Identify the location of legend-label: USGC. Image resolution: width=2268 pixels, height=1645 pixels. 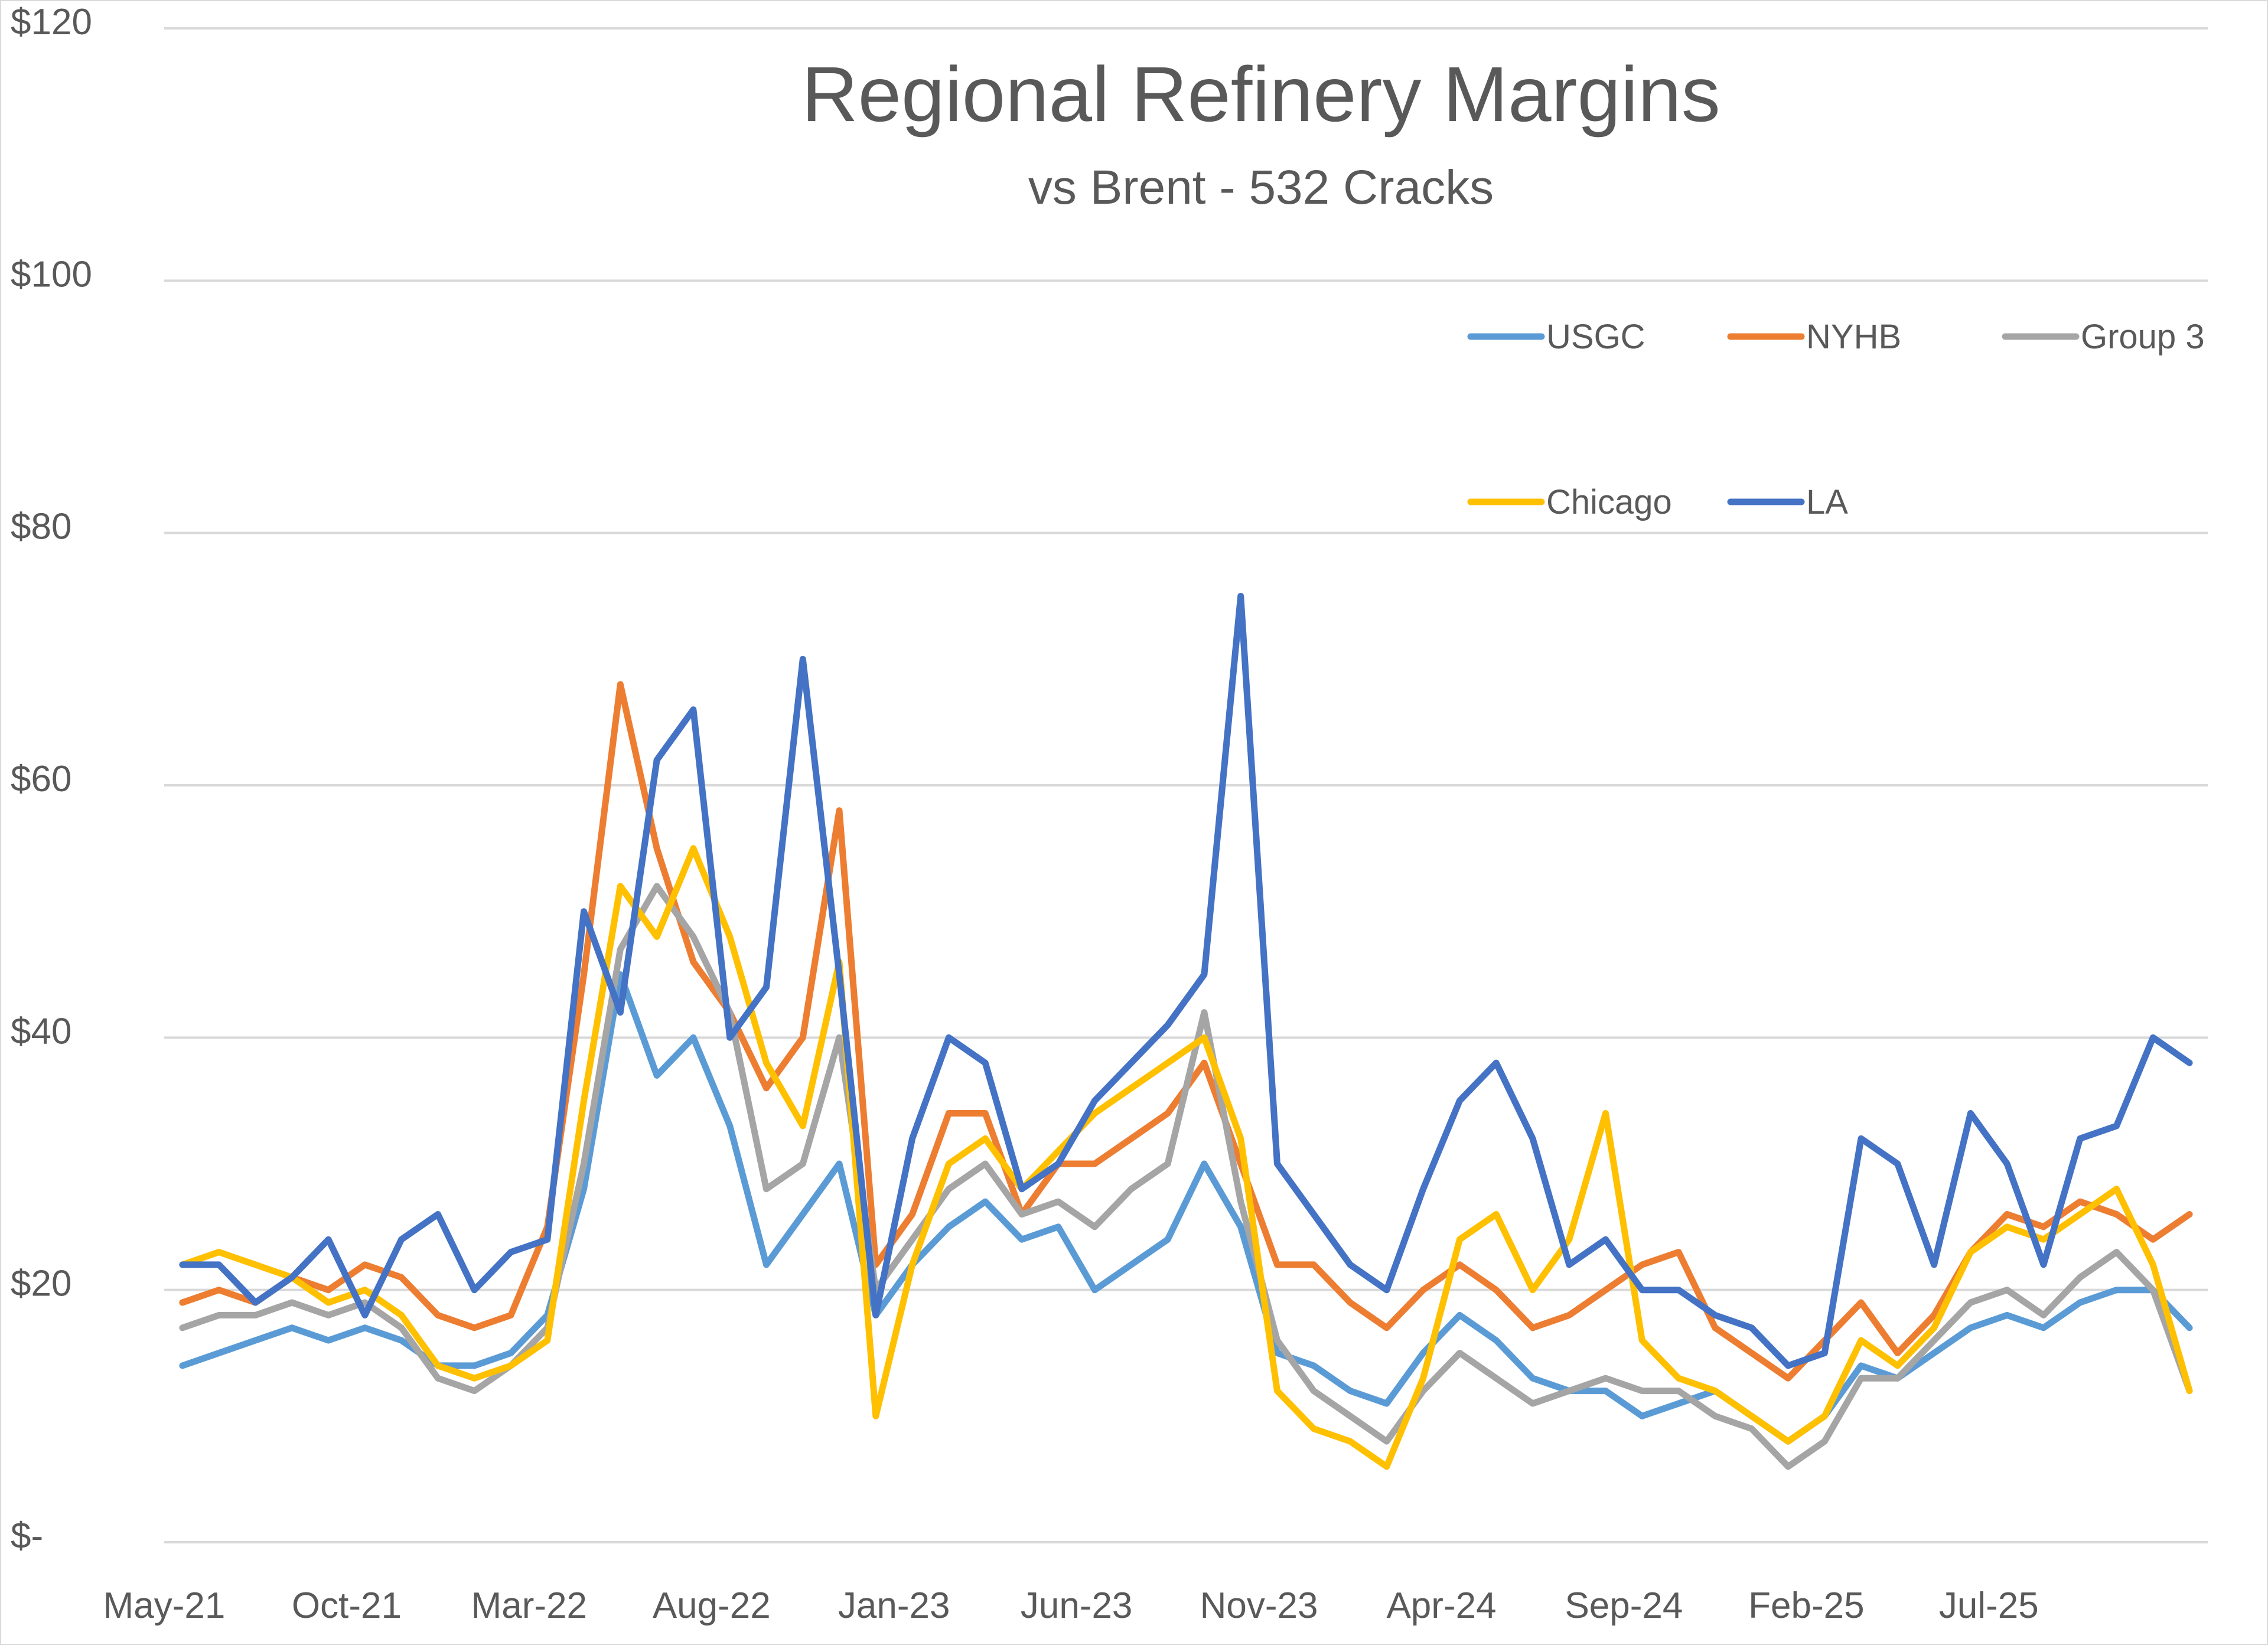
(1595, 337).